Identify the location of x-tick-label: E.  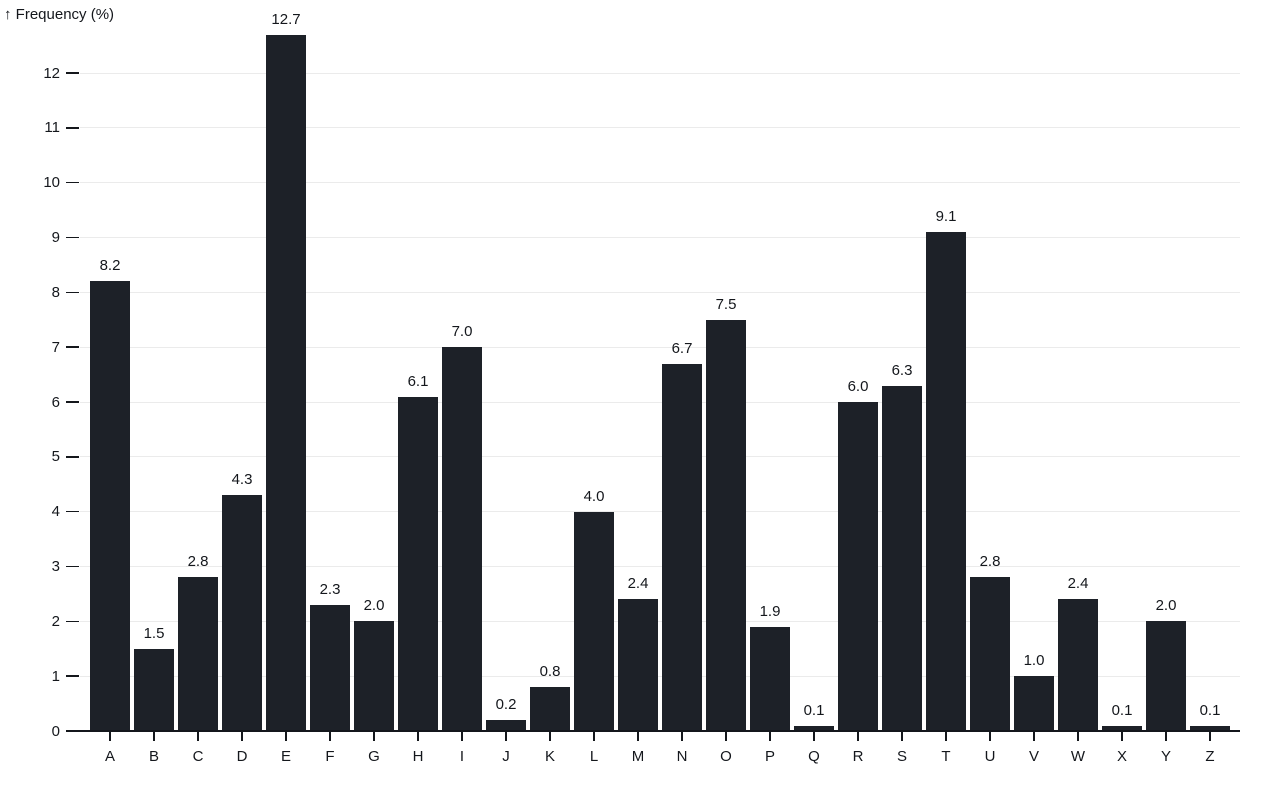
(285, 756).